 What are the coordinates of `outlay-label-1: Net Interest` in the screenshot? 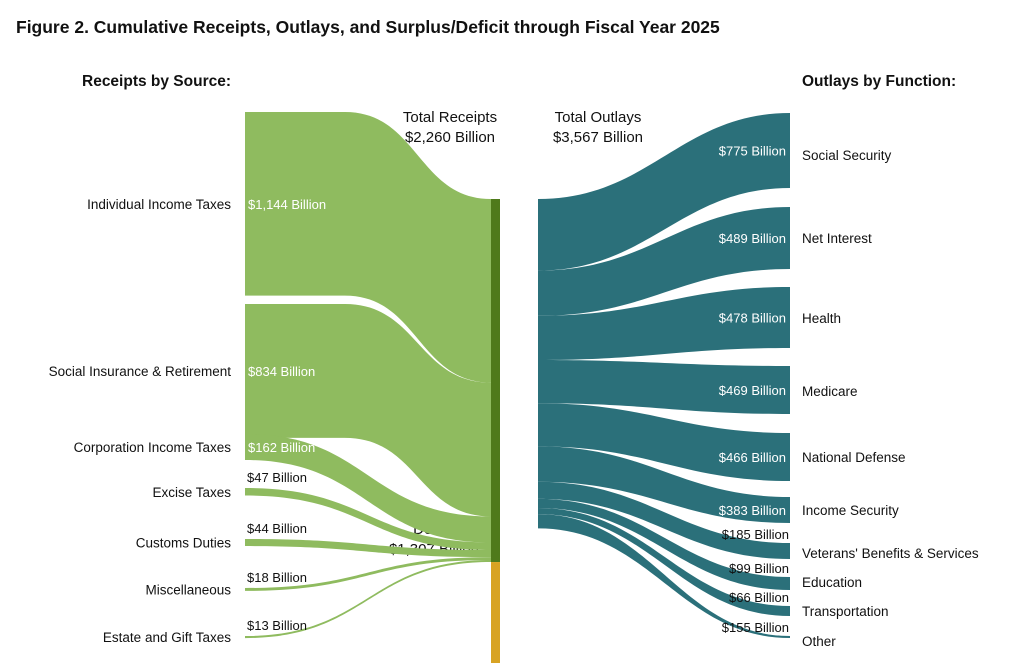 It's located at (837, 238).